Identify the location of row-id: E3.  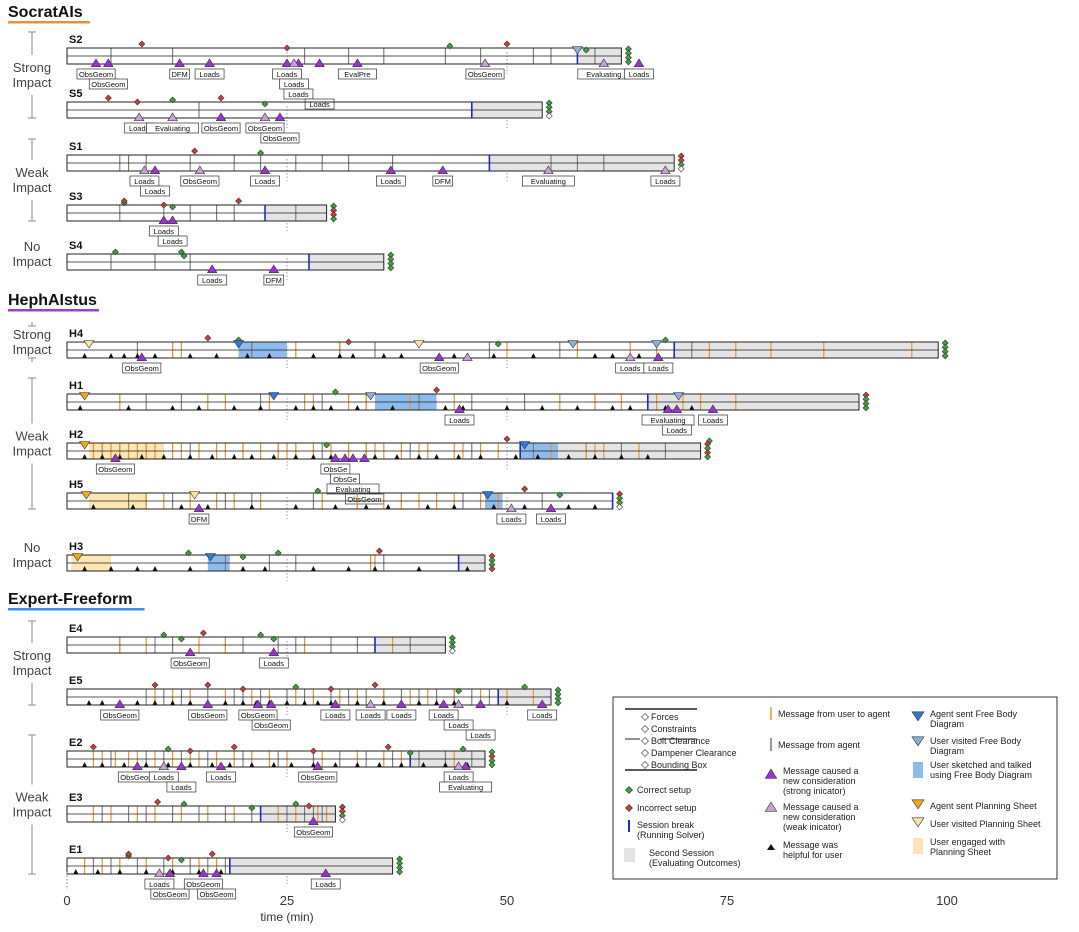
(75, 798).